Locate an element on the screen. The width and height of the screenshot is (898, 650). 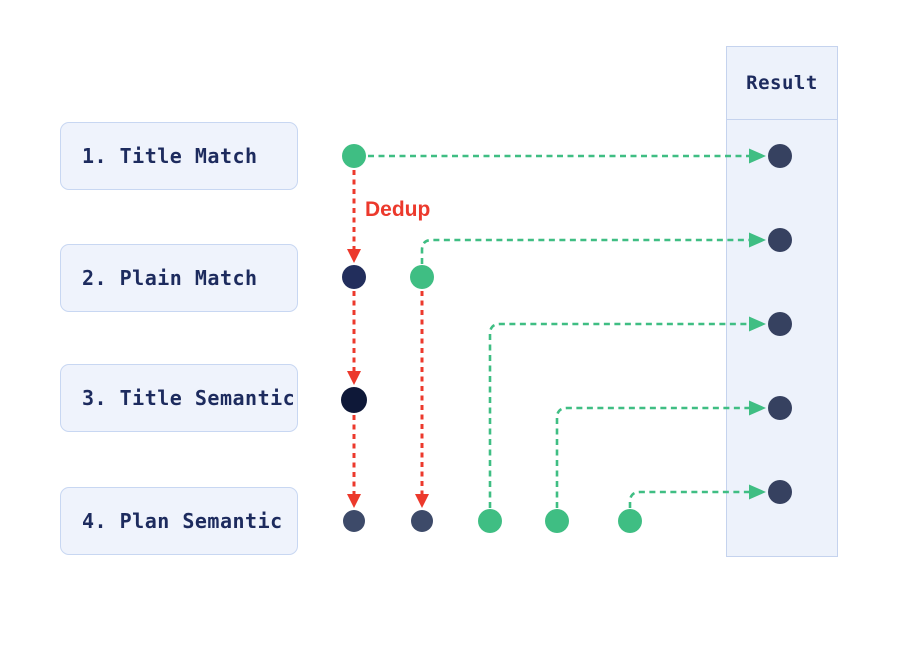
merge-arrow-stage4b is located at coordinates (652, 457).